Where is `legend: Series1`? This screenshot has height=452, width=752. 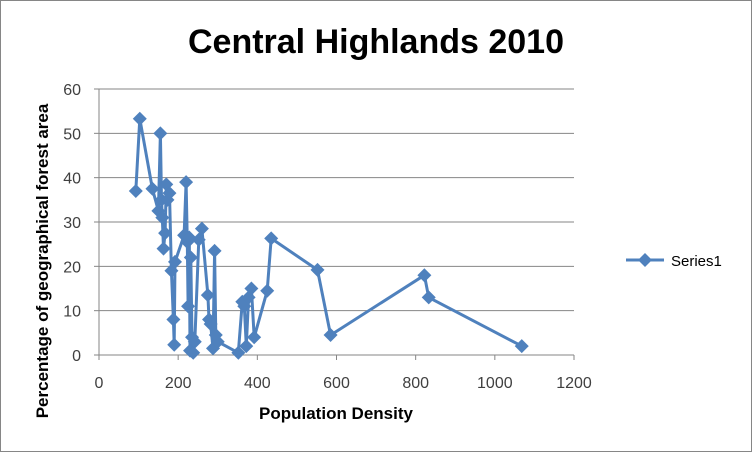
legend: Series1 is located at coordinates (674, 261).